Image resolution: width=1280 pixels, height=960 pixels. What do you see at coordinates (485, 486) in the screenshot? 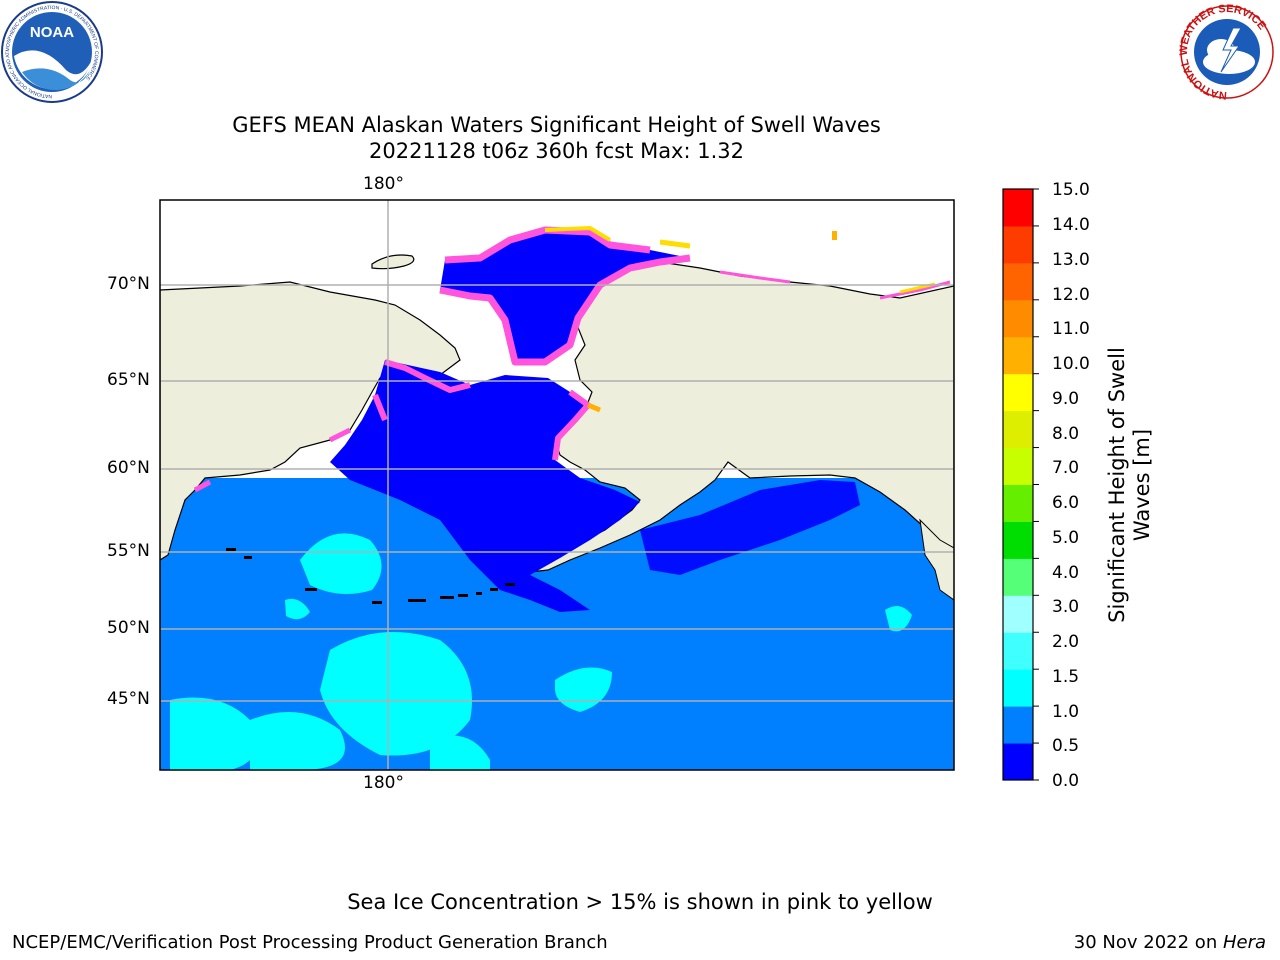
I see `swell-band-0-0.5-bering` at bounding box center [485, 486].